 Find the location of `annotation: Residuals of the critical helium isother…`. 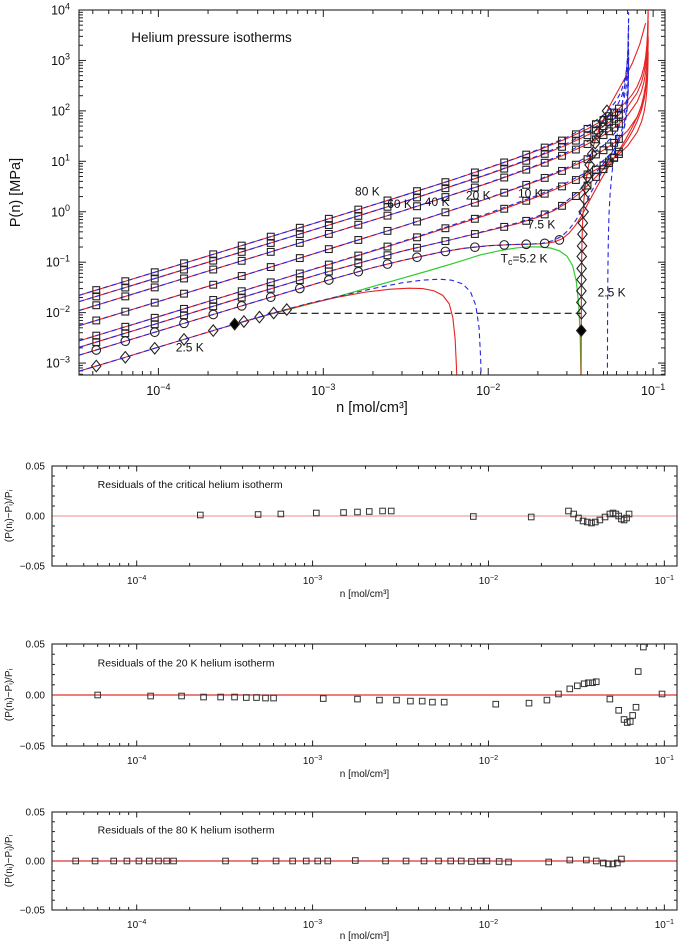

annotation: Residuals of the critical helium isother… is located at coordinates (190, 485).